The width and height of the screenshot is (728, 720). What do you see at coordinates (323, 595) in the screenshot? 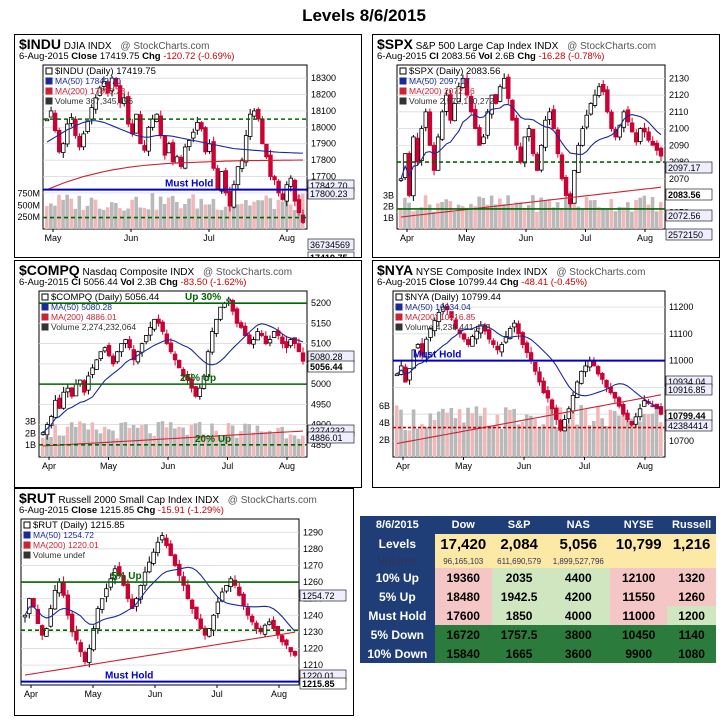
I see `price-tag` at bounding box center [323, 595].